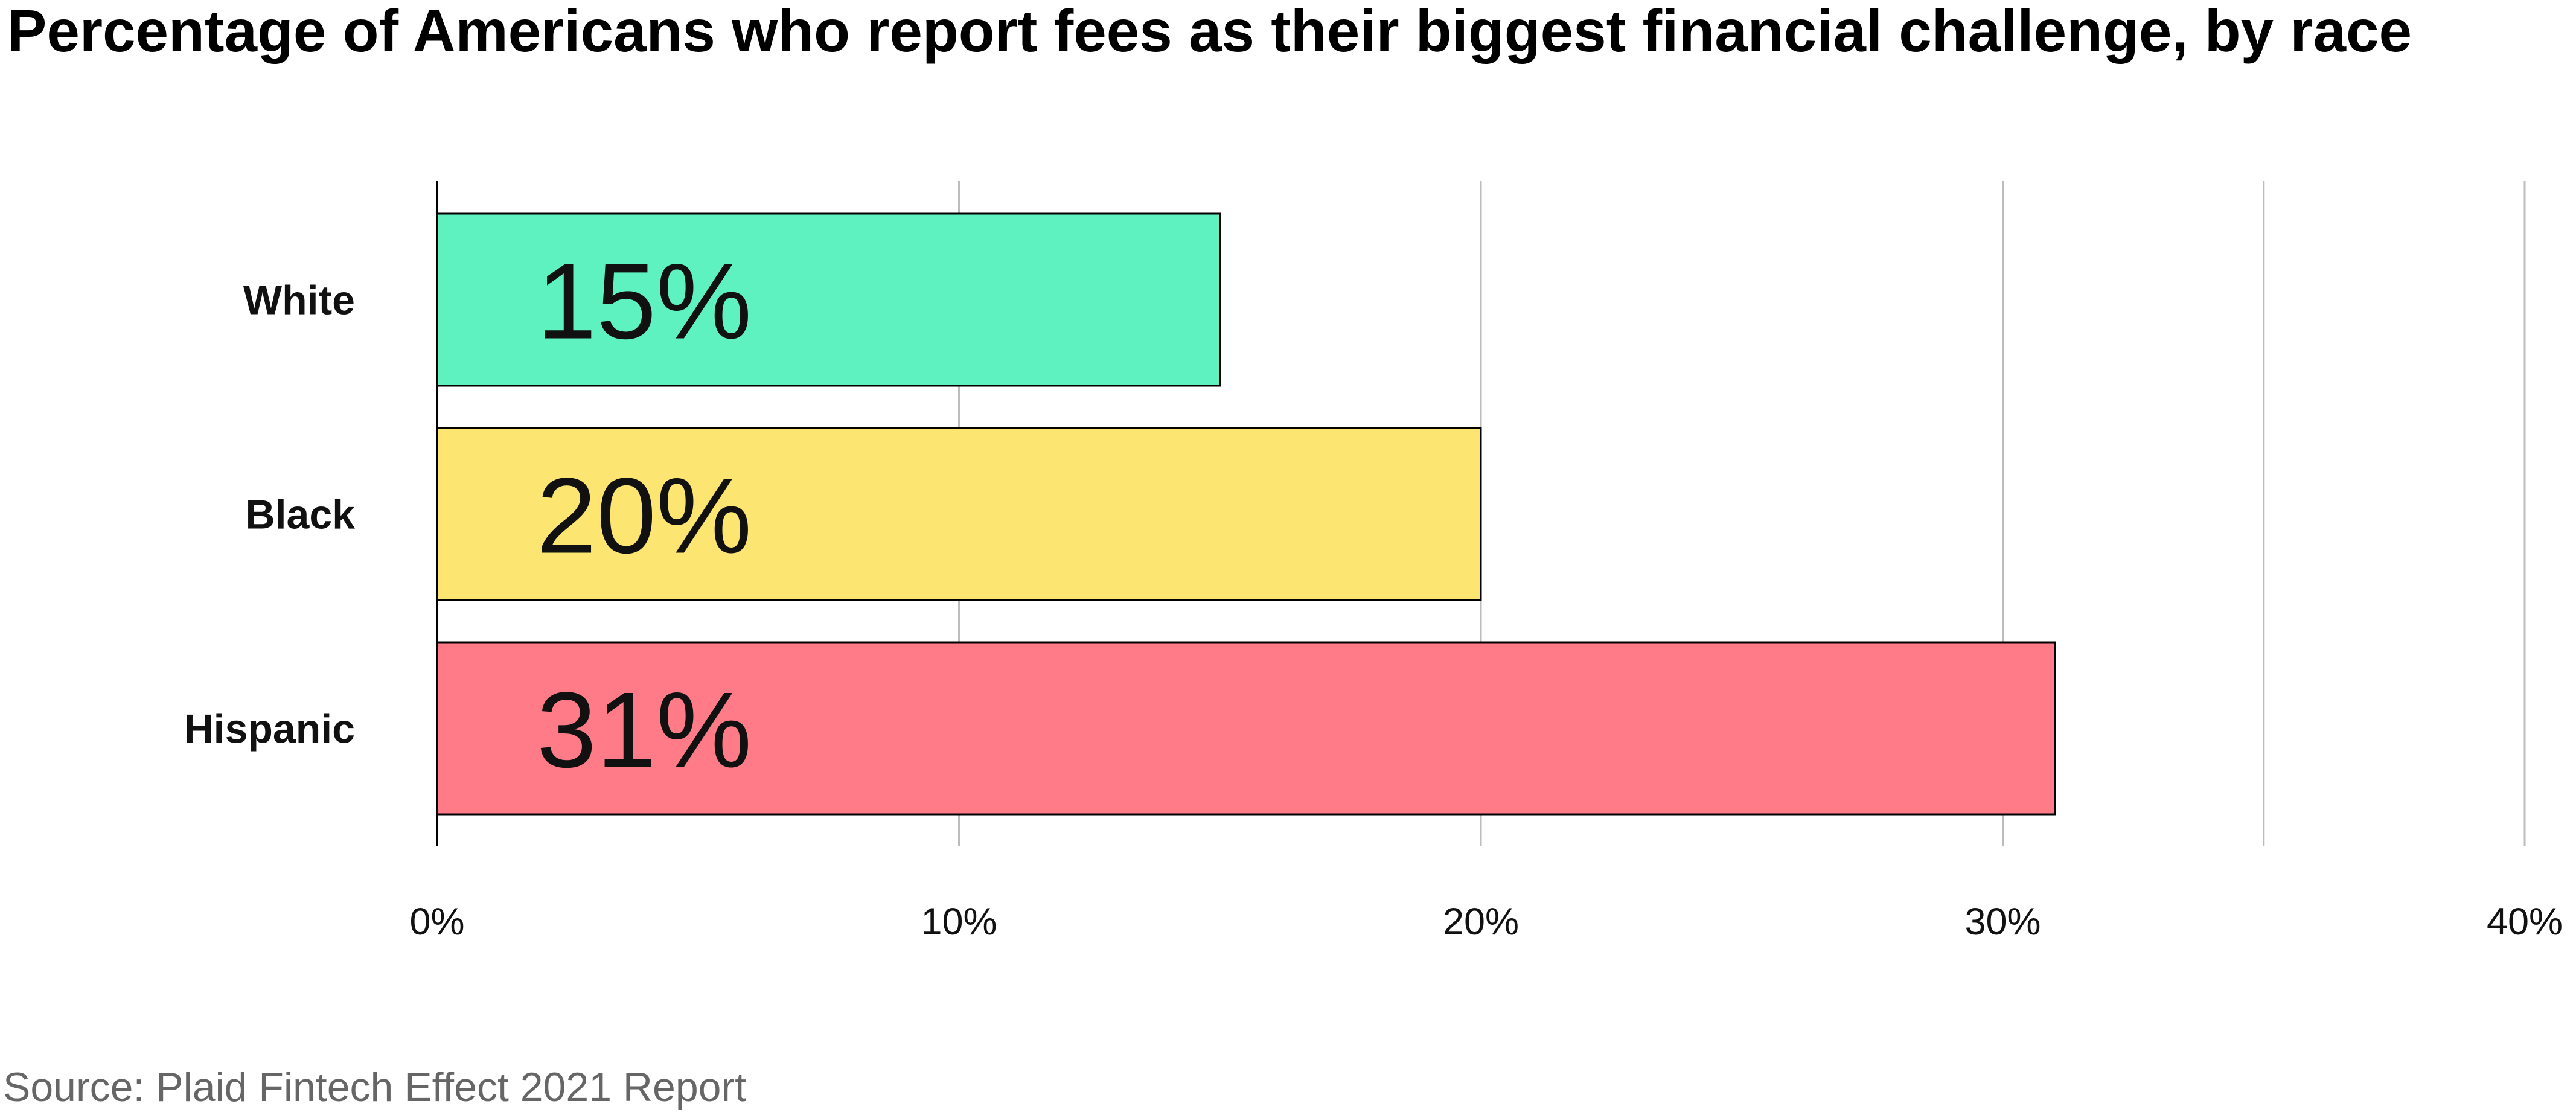 This screenshot has height=1118, width=2576. Describe the element at coordinates (959, 922) in the screenshot. I see `tick-label: 10%` at that location.